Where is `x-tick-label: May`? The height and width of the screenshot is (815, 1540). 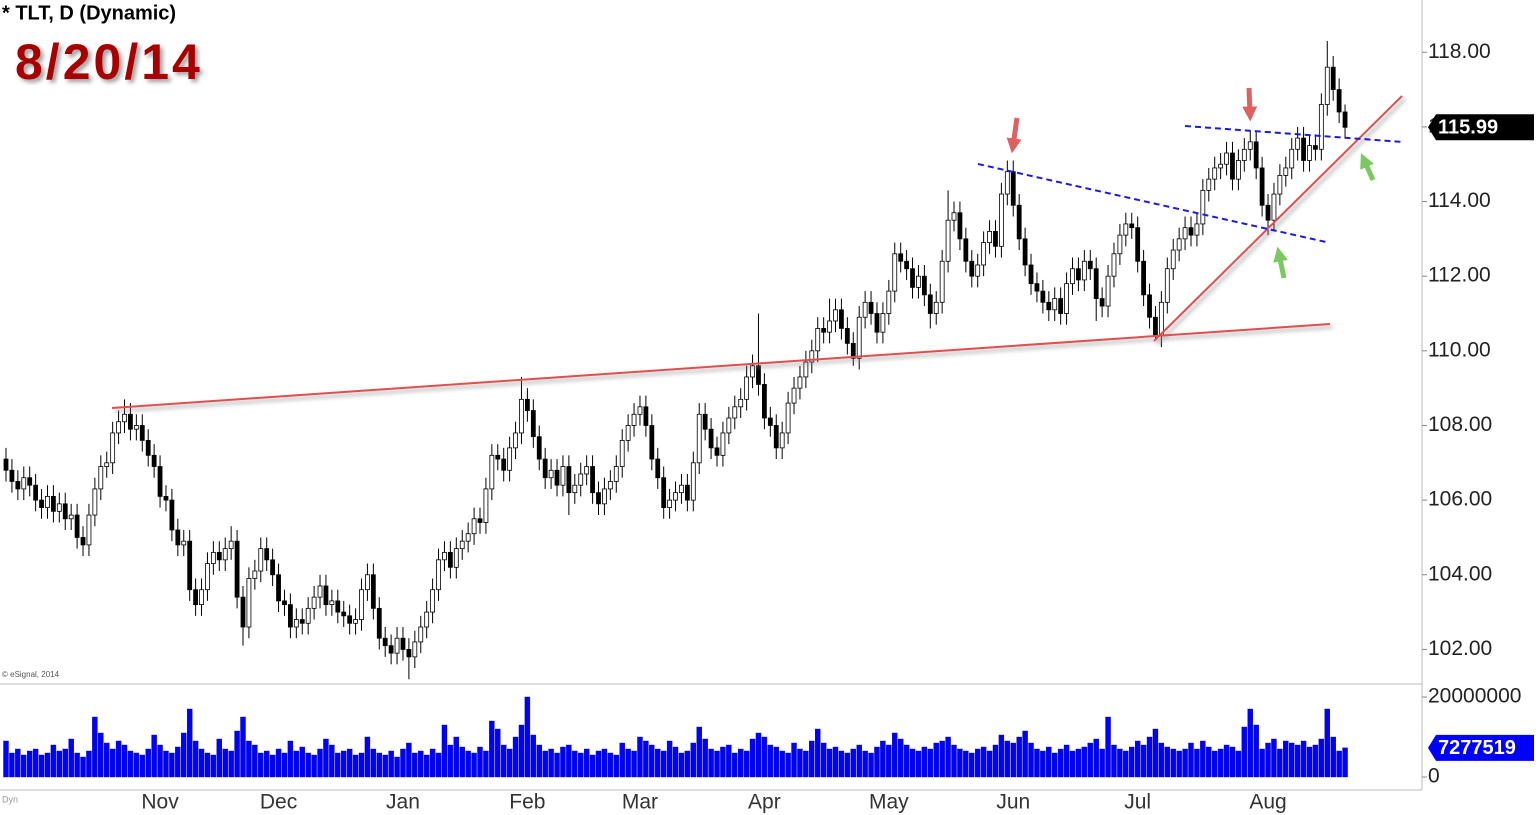 x-tick-label: May is located at coordinates (889, 802).